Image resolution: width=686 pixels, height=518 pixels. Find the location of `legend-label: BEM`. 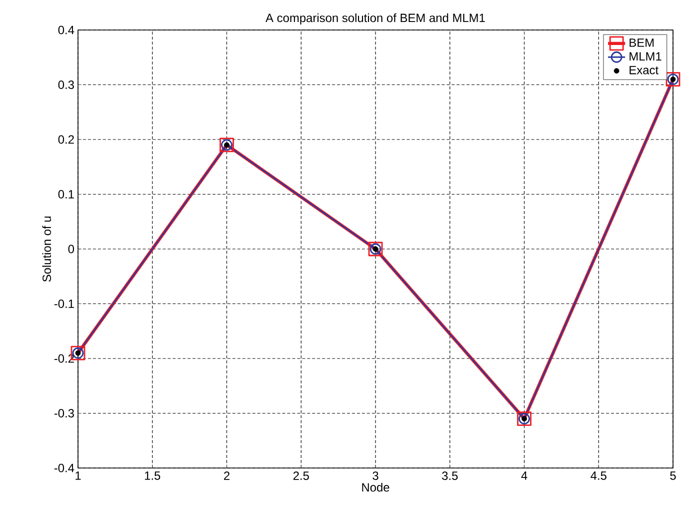

legend-label: BEM is located at coordinates (642, 42).